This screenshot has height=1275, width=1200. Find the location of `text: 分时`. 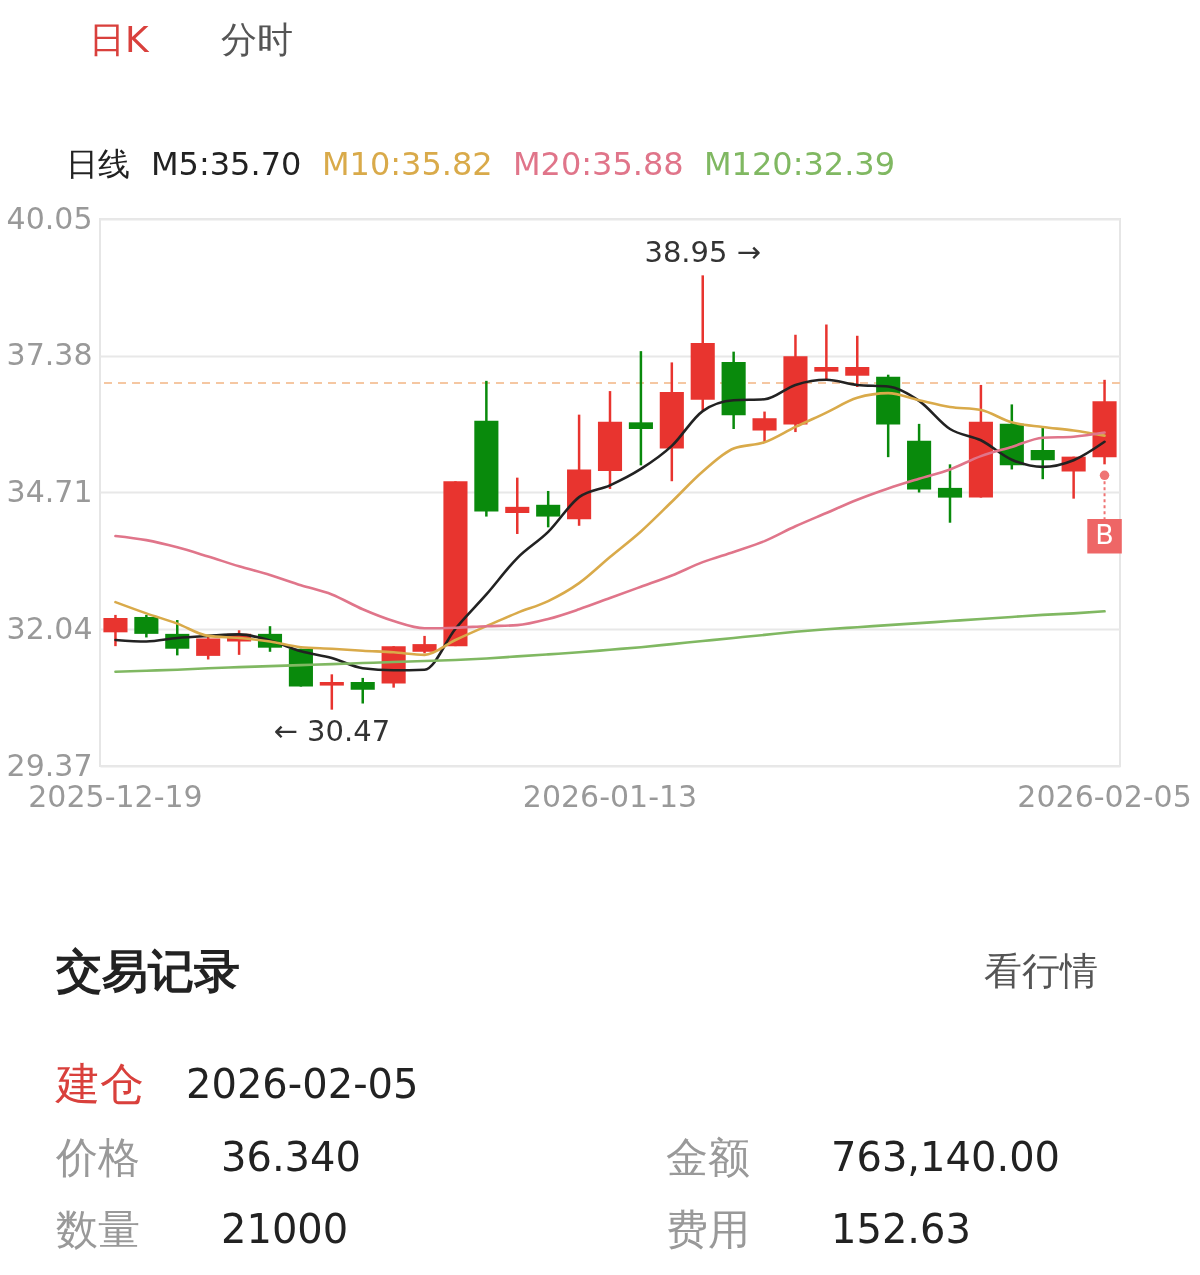

text: 分时 is located at coordinates (257, 39).